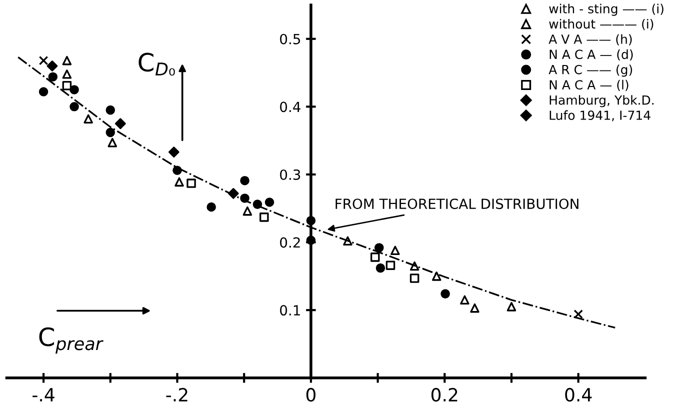 This screenshot has width=677, height=413. What do you see at coordinates (290, 242) in the screenshot?
I see `y-tick-label: 0.2` at bounding box center [290, 242].